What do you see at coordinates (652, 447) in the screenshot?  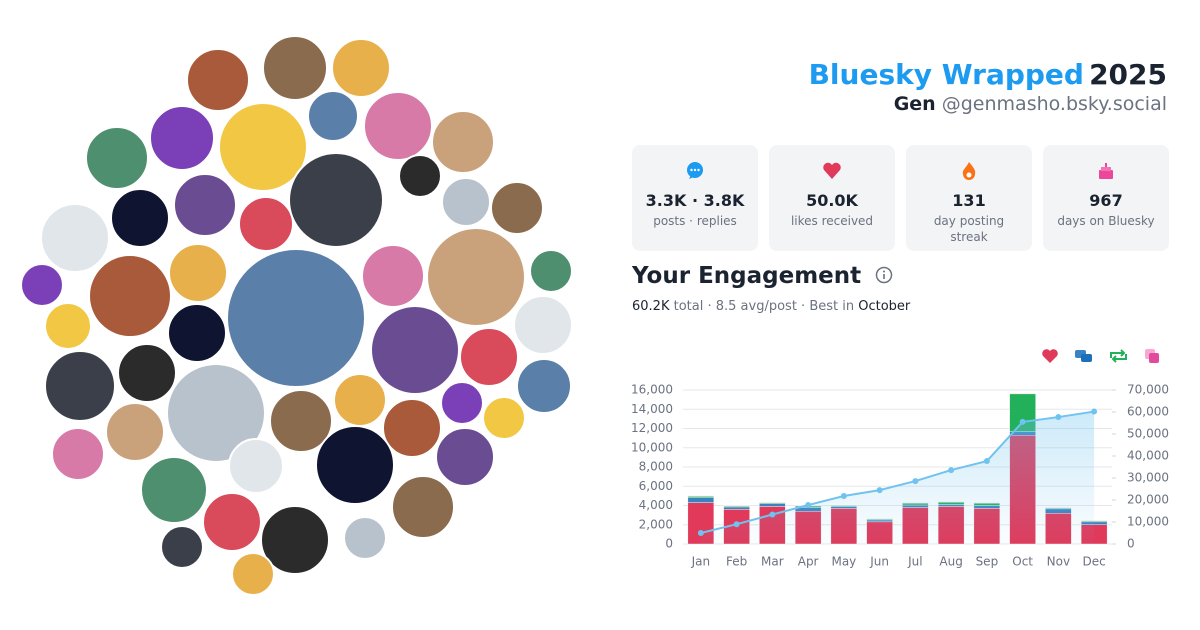 I see `y-tick-label: 10,000` at bounding box center [652, 447].